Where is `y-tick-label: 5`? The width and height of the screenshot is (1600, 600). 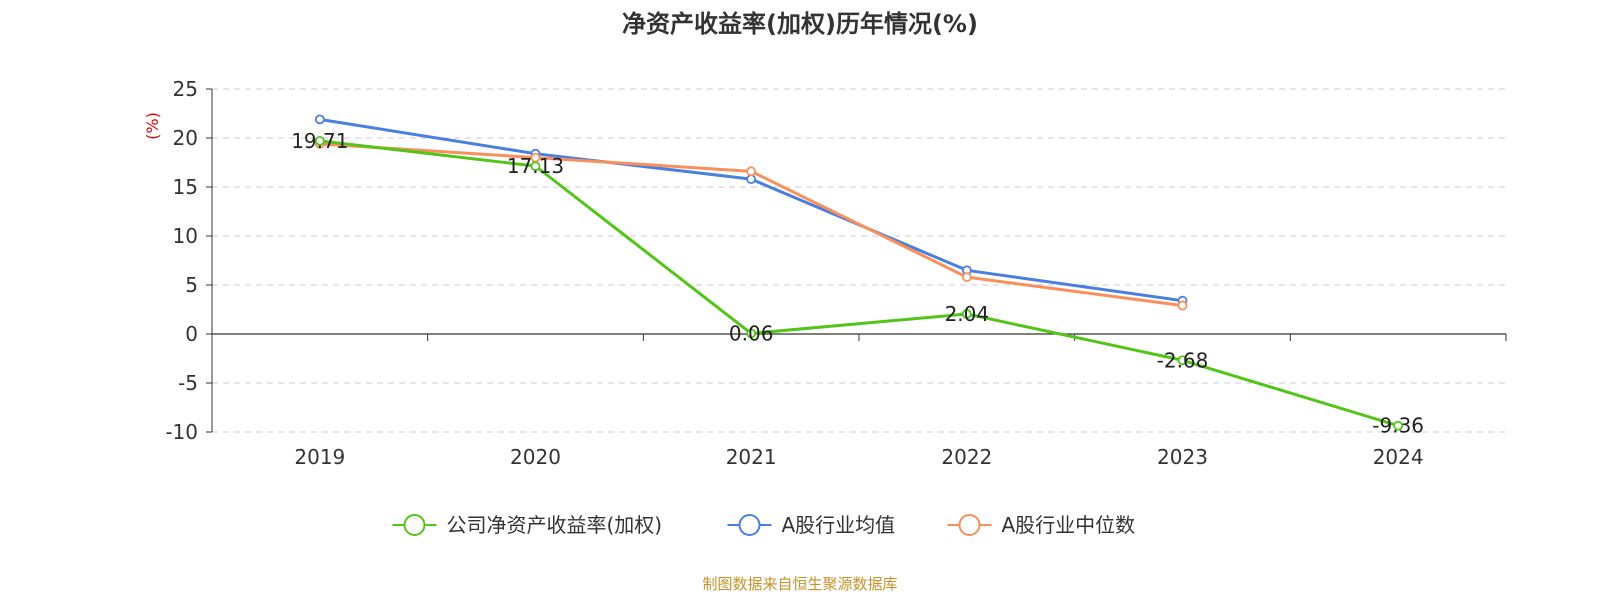 y-tick-label: 5 is located at coordinates (191, 285).